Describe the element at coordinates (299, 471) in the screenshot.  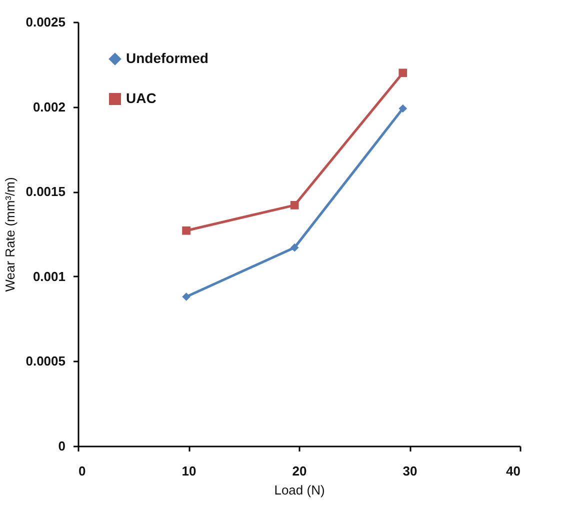
I see `x-tick-label: 20` at that location.